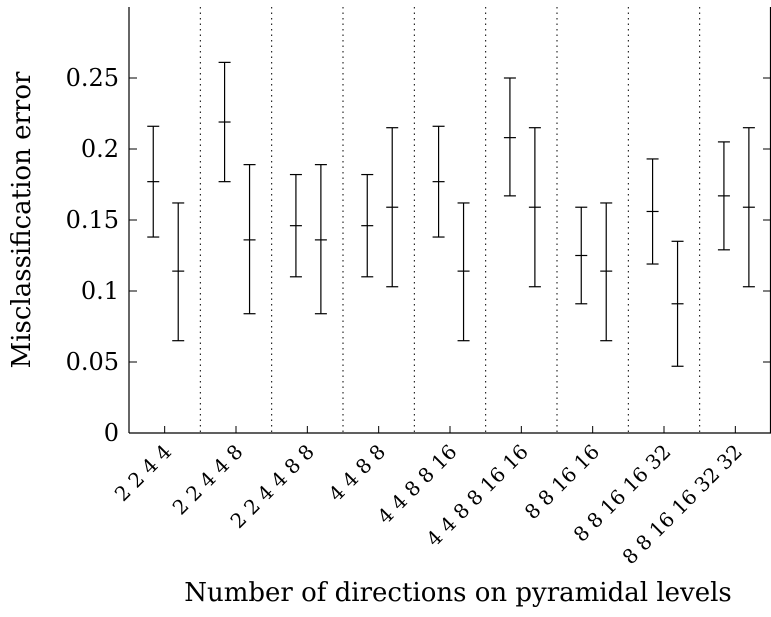 Image resolution: width=771 pixels, height=617 pixels. Describe the element at coordinates (100, 291) in the screenshot. I see `y-tick-label: 0.1` at that location.